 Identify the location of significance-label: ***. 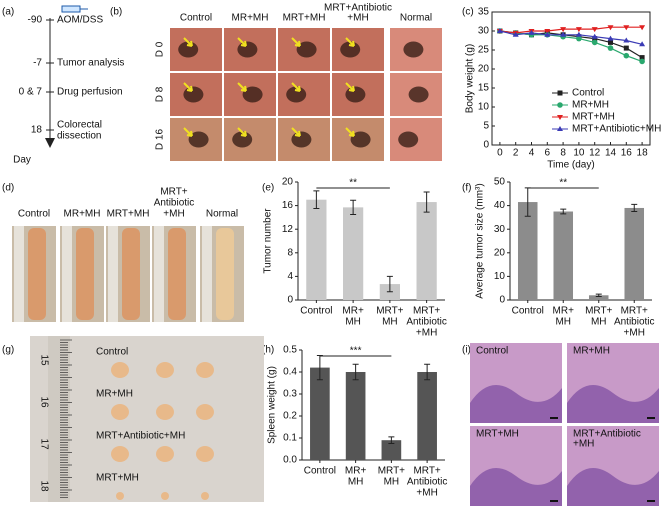
(356, 351).